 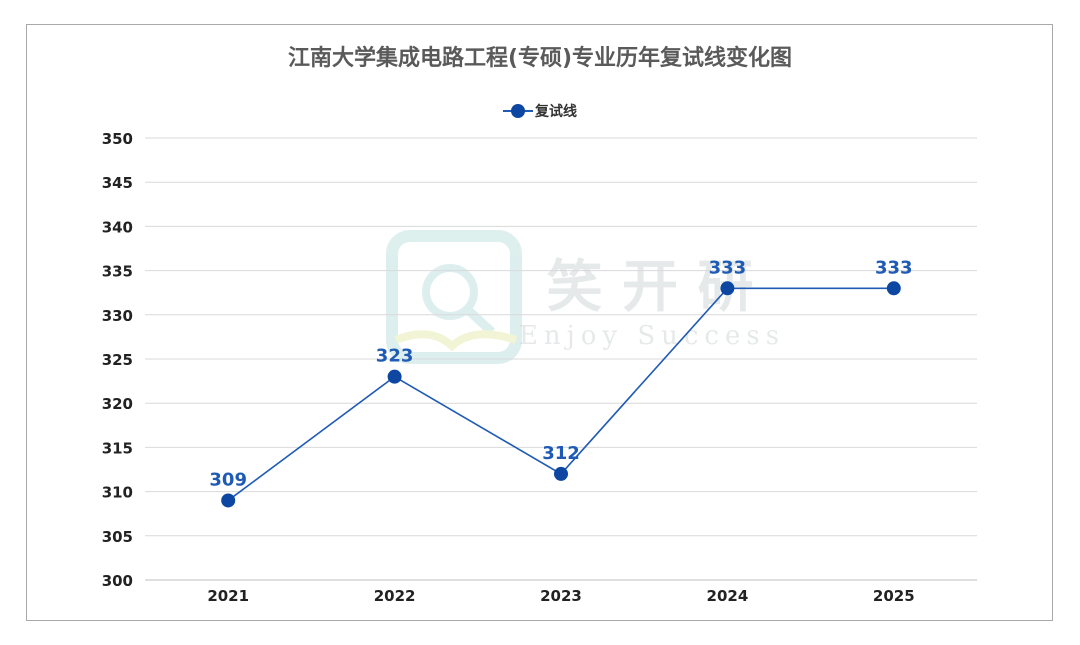 What do you see at coordinates (117, 448) in the screenshot?
I see `y-tick-label: 315` at bounding box center [117, 448].